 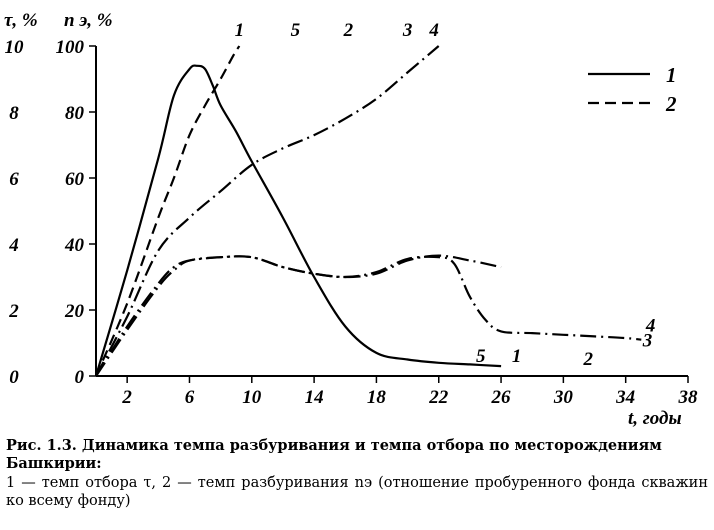 What do you see at coordinates (501, 397) in the screenshot?
I see `x-tick-label: 26` at bounding box center [501, 397].